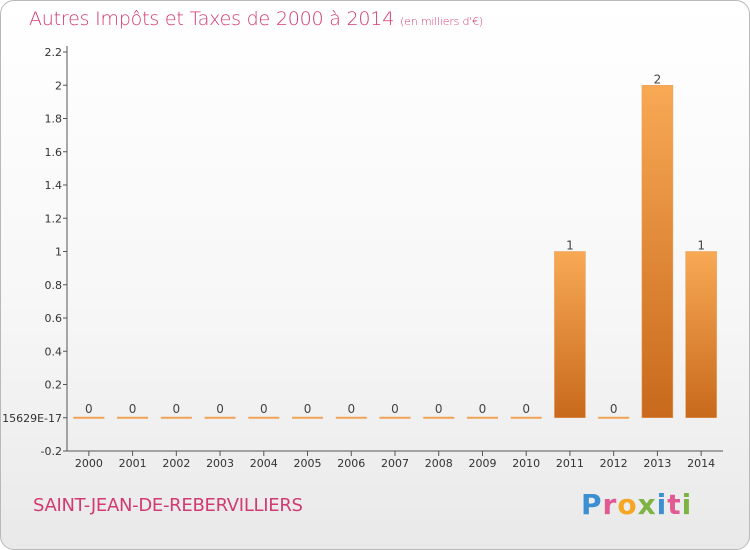 The height and width of the screenshot is (550, 750). I want to click on y-tick-label: -0.2, so click(51, 451).